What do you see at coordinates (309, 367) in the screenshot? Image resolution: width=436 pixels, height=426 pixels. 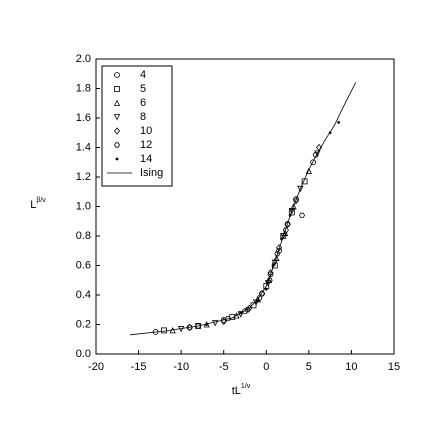 I see `x-tick-label: 5` at bounding box center [309, 367].